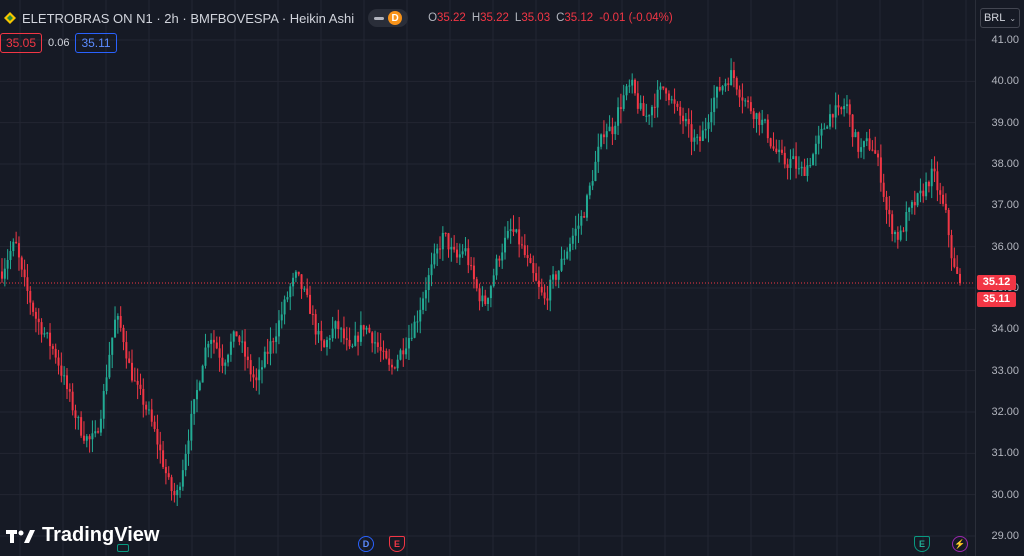 The width and height of the screenshot is (1024, 556). Describe the element at coordinates (21, 43) in the screenshot. I see `sell-button: 35.05` at that location.